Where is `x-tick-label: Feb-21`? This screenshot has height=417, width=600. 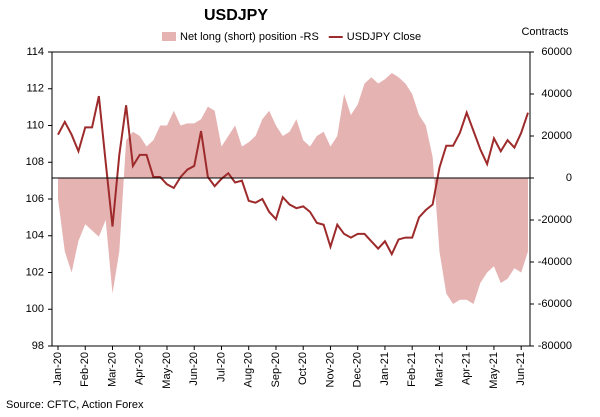
x-tick-label: Feb-21 is located at coordinates (412, 369).